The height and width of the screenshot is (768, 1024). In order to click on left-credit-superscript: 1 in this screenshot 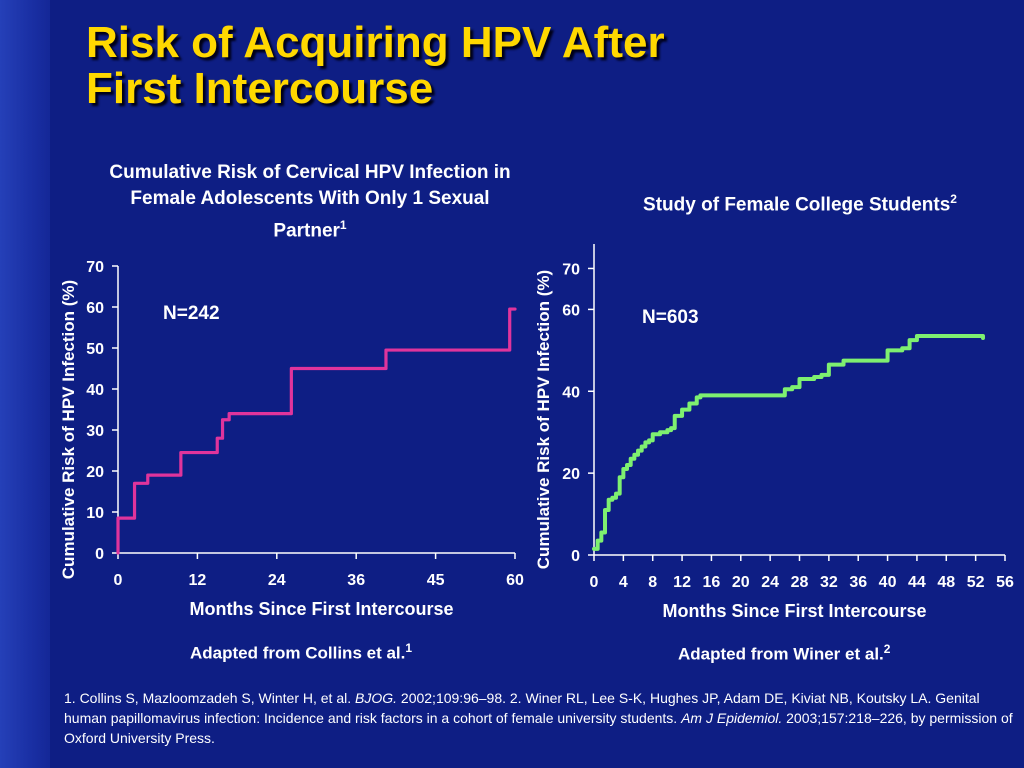, I will do `click(409, 648)`.